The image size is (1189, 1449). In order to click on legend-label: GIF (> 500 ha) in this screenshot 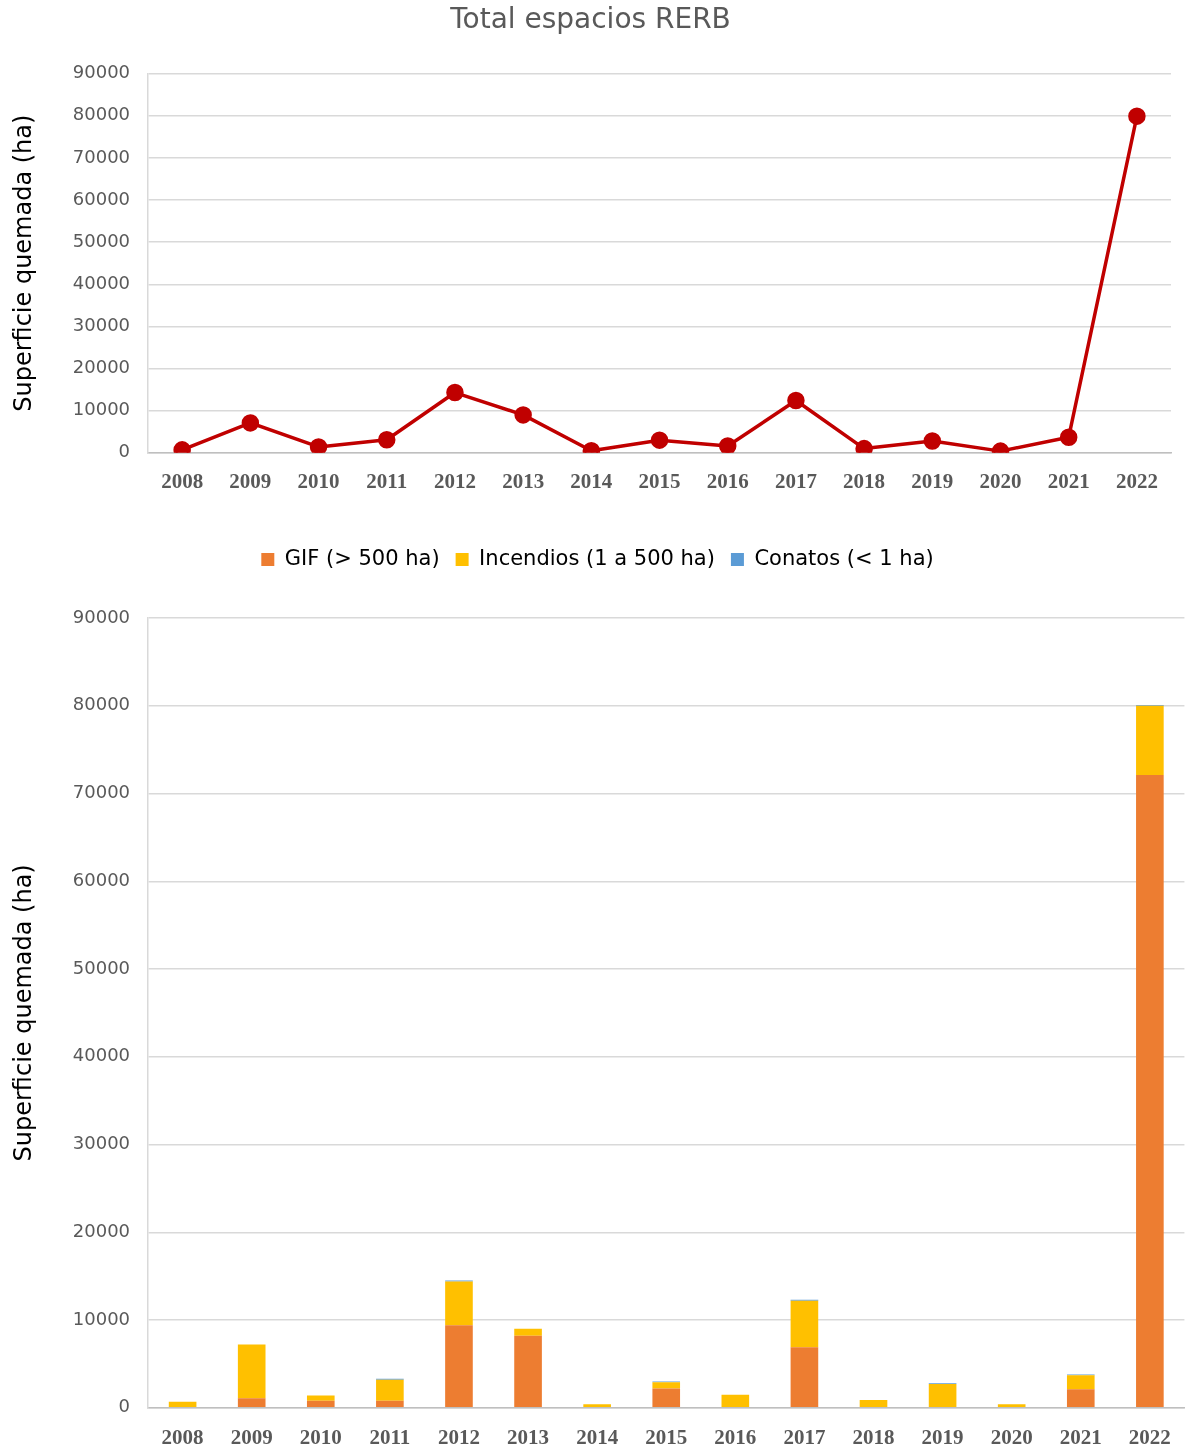, I will do `click(362, 557)`.